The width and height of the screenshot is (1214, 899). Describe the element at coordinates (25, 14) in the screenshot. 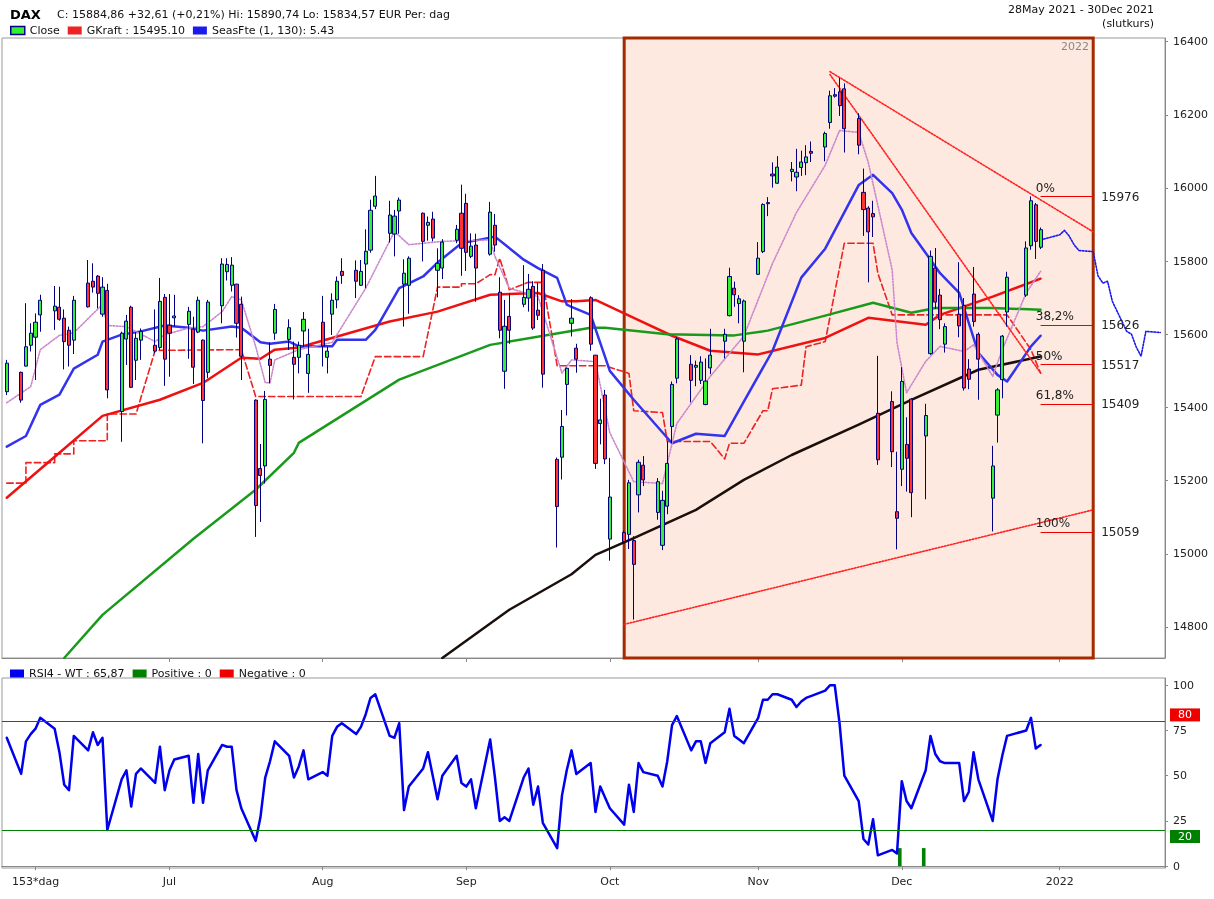

I see `chart-title: DAX` at that location.